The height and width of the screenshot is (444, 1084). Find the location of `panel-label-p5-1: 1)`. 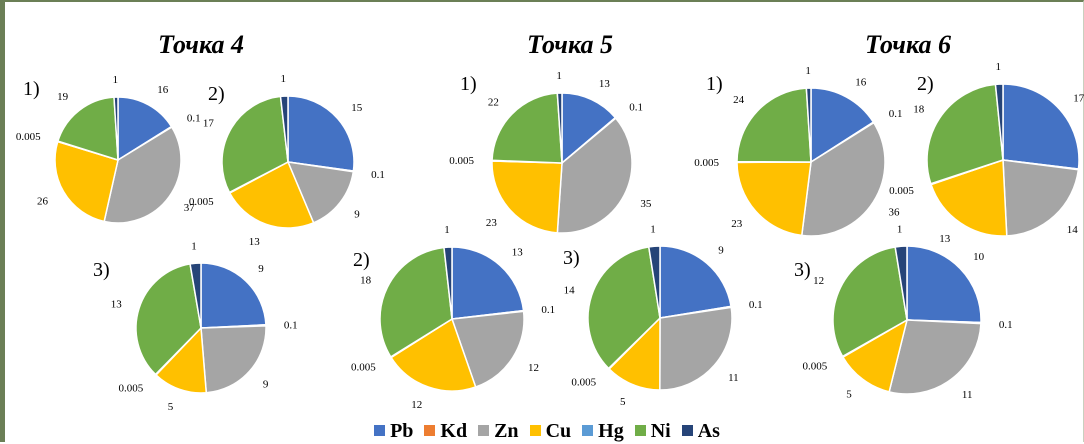

panel-label-p5-1: 1) is located at coordinates (468, 84).